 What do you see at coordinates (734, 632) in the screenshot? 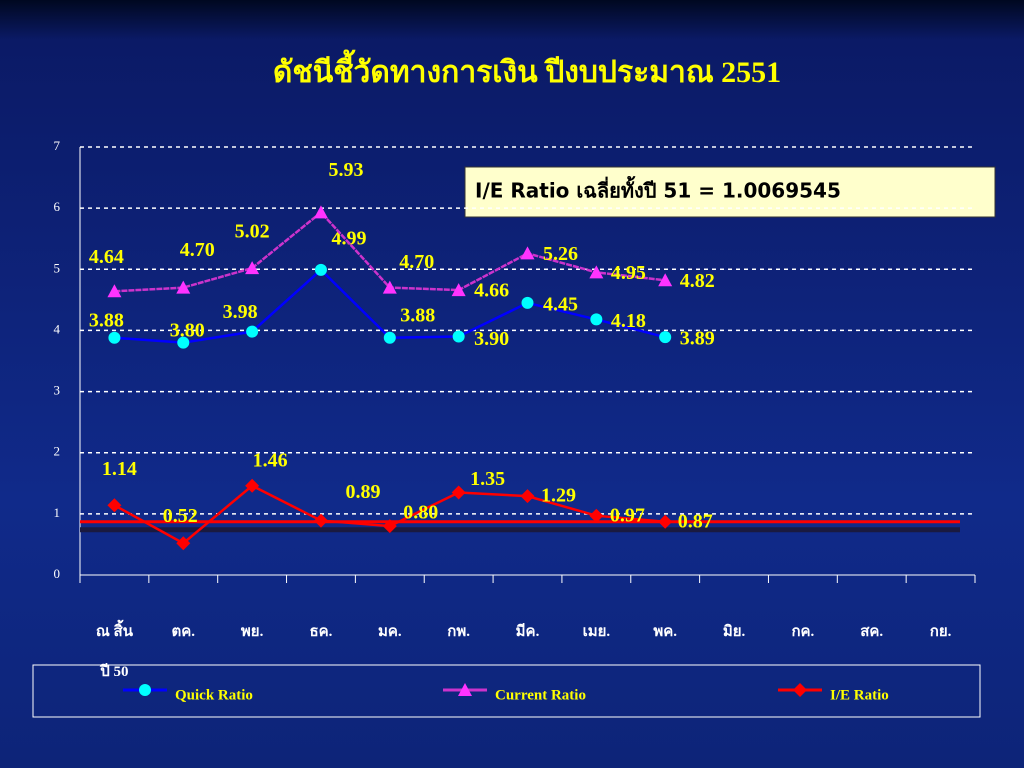
I see `x-tick-label: มิย.` at bounding box center [734, 632].